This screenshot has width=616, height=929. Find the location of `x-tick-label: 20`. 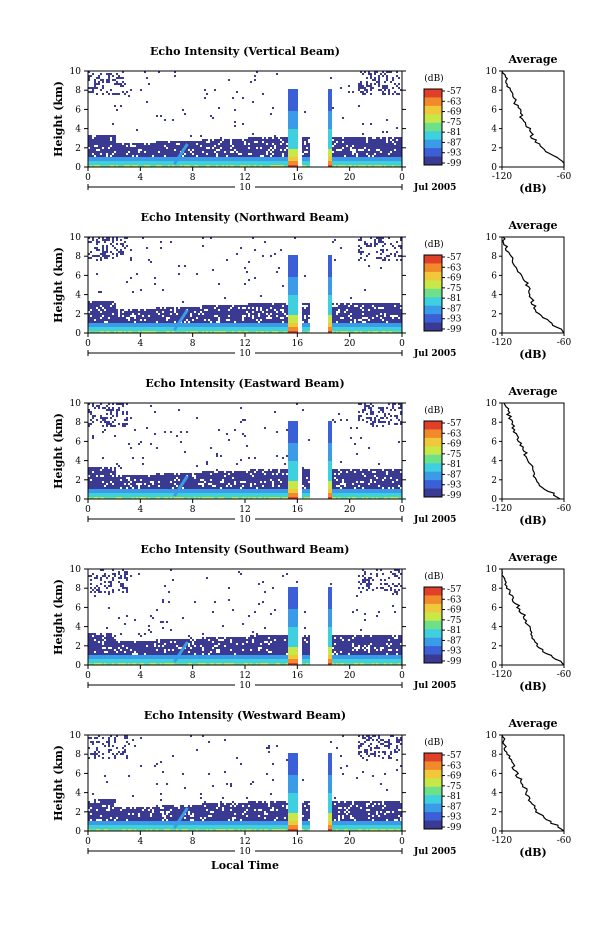

x-tick-label: 20 is located at coordinates (350, 178).